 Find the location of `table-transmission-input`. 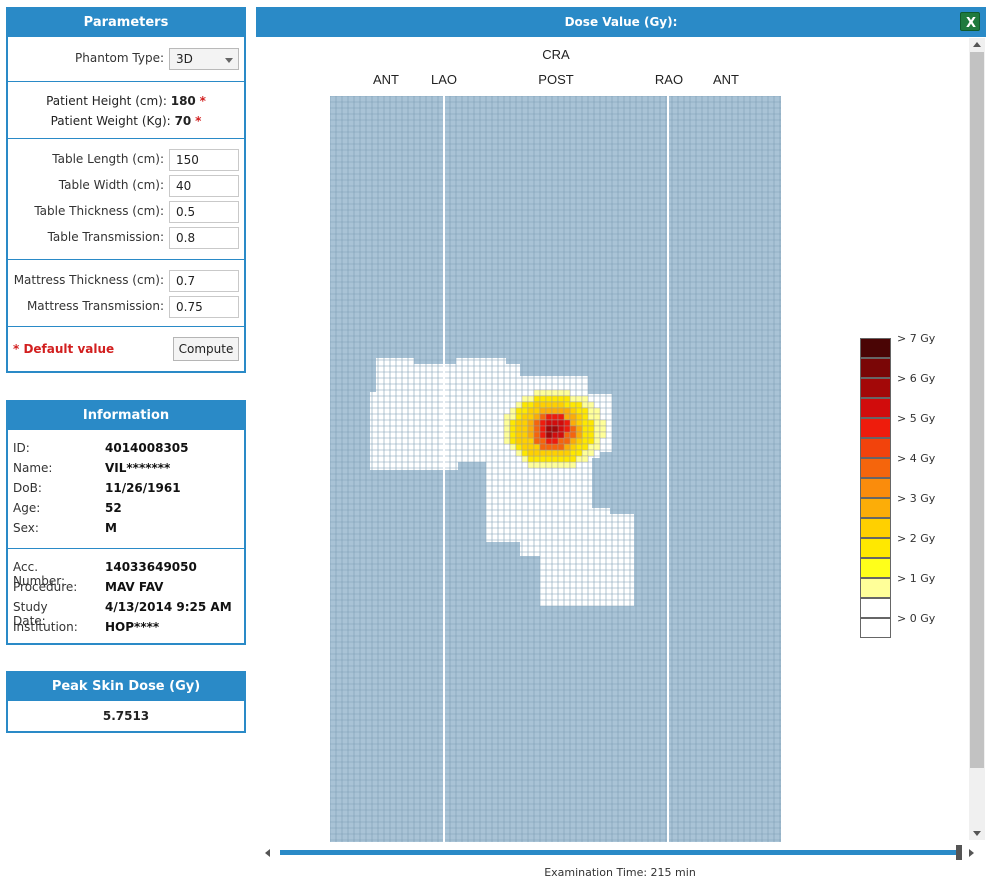

table-transmission-input is located at coordinates (204, 238).